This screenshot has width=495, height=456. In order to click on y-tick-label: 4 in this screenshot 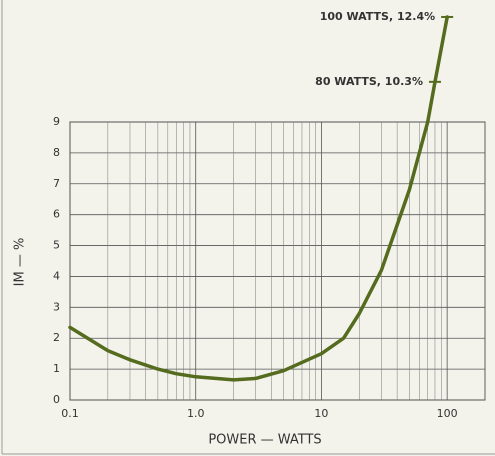, I will do `click(56, 275)`.